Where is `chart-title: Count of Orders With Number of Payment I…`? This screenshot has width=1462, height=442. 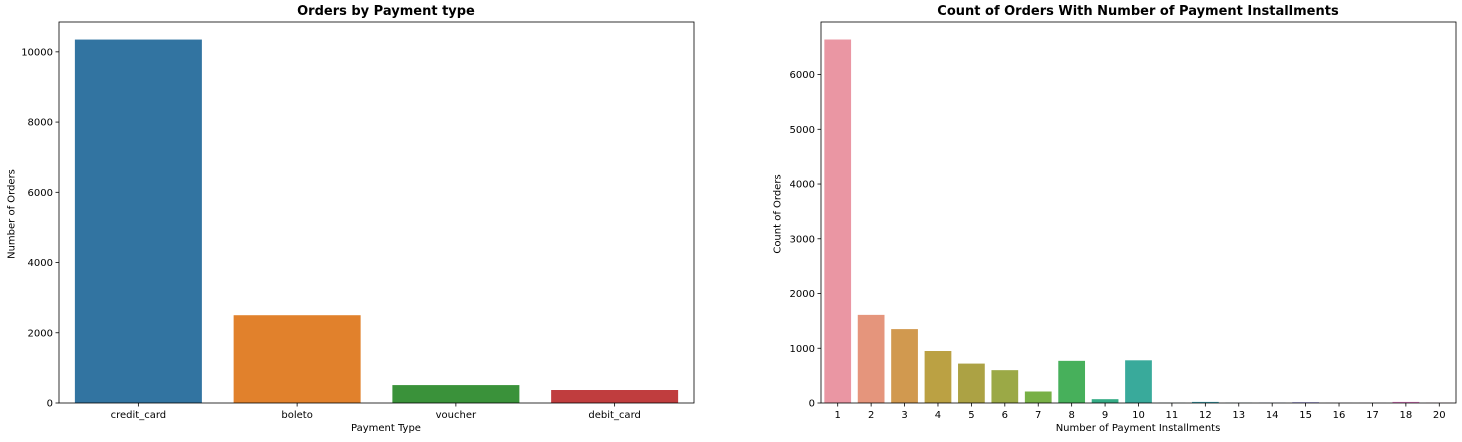 chart-title: Count of Orders With Number of Payment I… is located at coordinates (1138, 11).